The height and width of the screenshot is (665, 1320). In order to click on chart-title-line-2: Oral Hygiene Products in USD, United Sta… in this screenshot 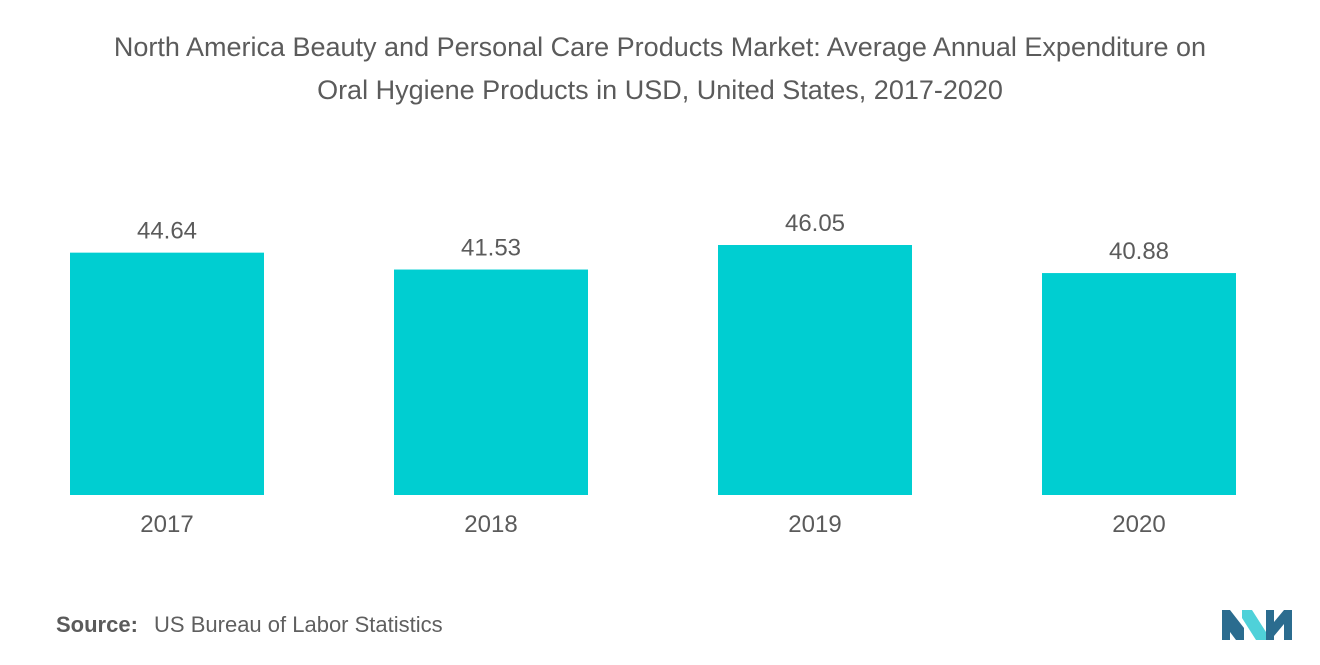, I will do `click(660, 90)`.